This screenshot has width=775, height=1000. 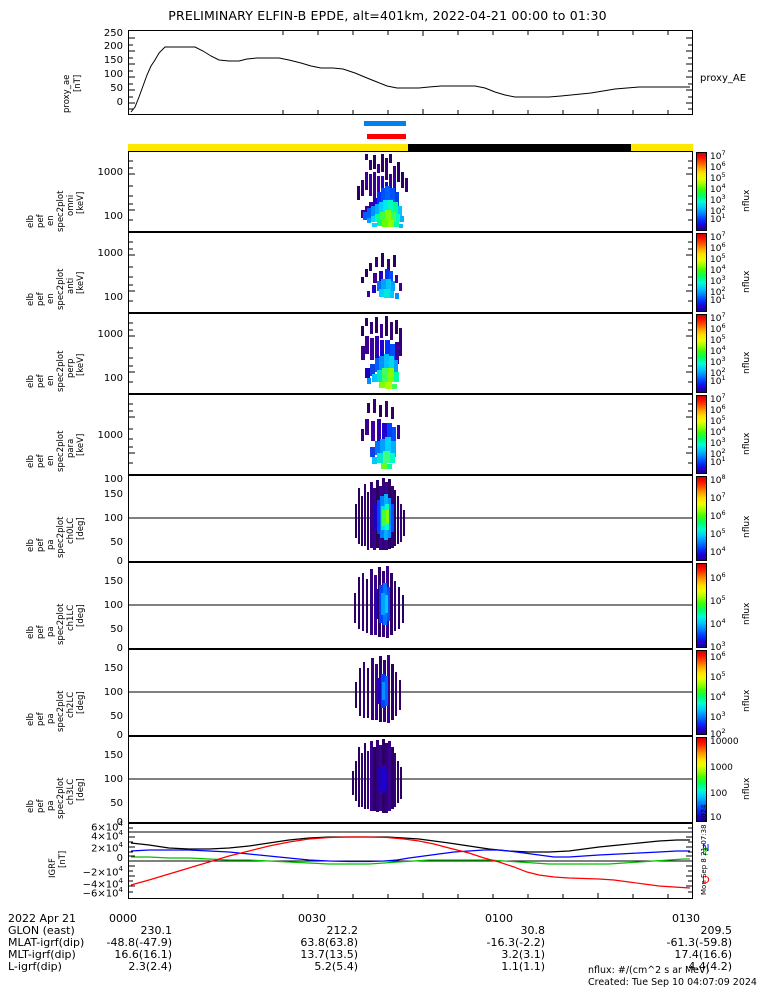 What do you see at coordinates (116, 803) in the screenshot?
I see `ytick-ch3-50: 50` at bounding box center [116, 803].